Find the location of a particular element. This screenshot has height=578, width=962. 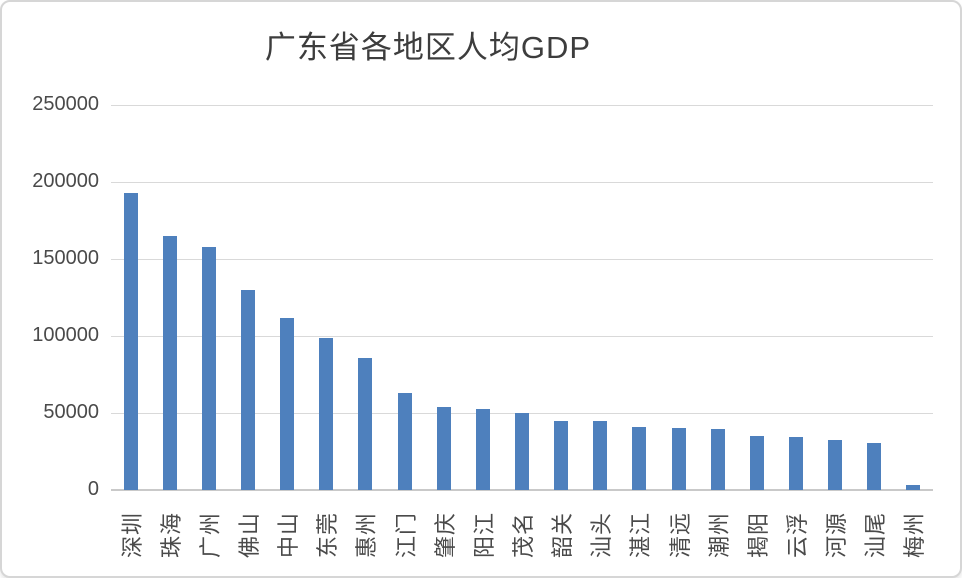

x-tick-label-text: 河源 is located at coordinates (837, 535).